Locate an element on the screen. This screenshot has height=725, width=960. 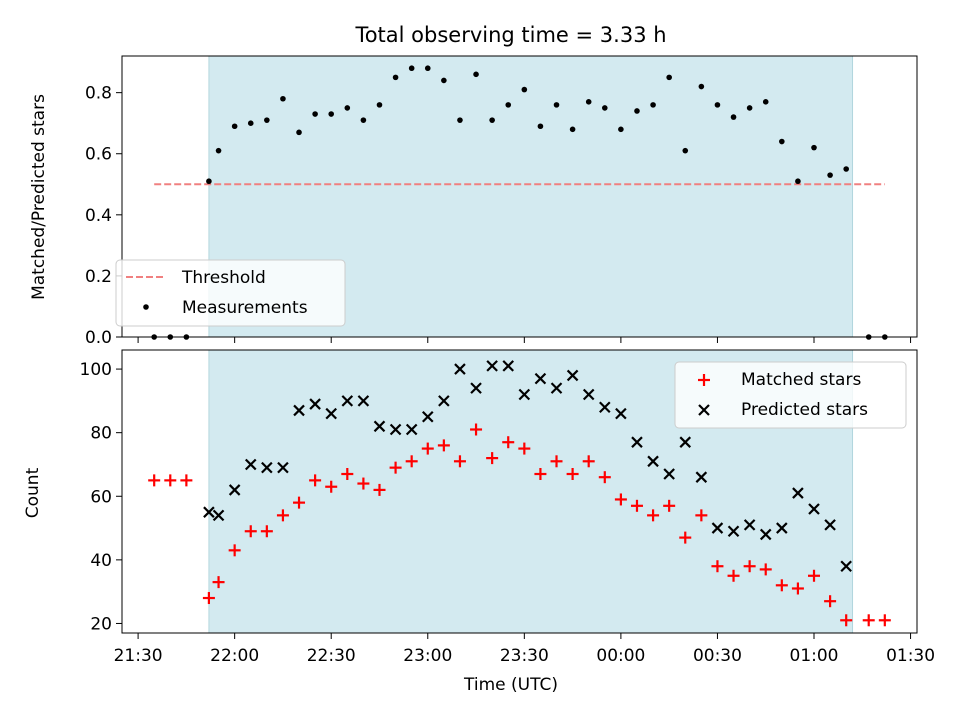
count-legend-box is located at coordinates (790, 395).